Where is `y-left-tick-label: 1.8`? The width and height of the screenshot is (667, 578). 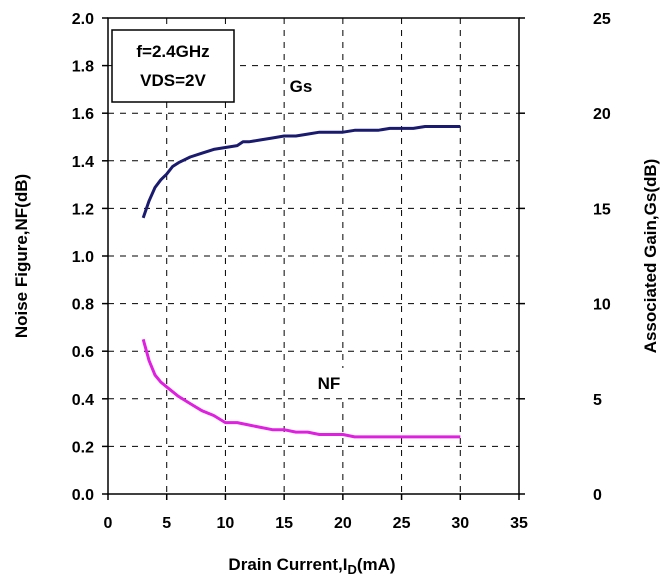 y-left-tick-label: 1.8 is located at coordinates (83, 67).